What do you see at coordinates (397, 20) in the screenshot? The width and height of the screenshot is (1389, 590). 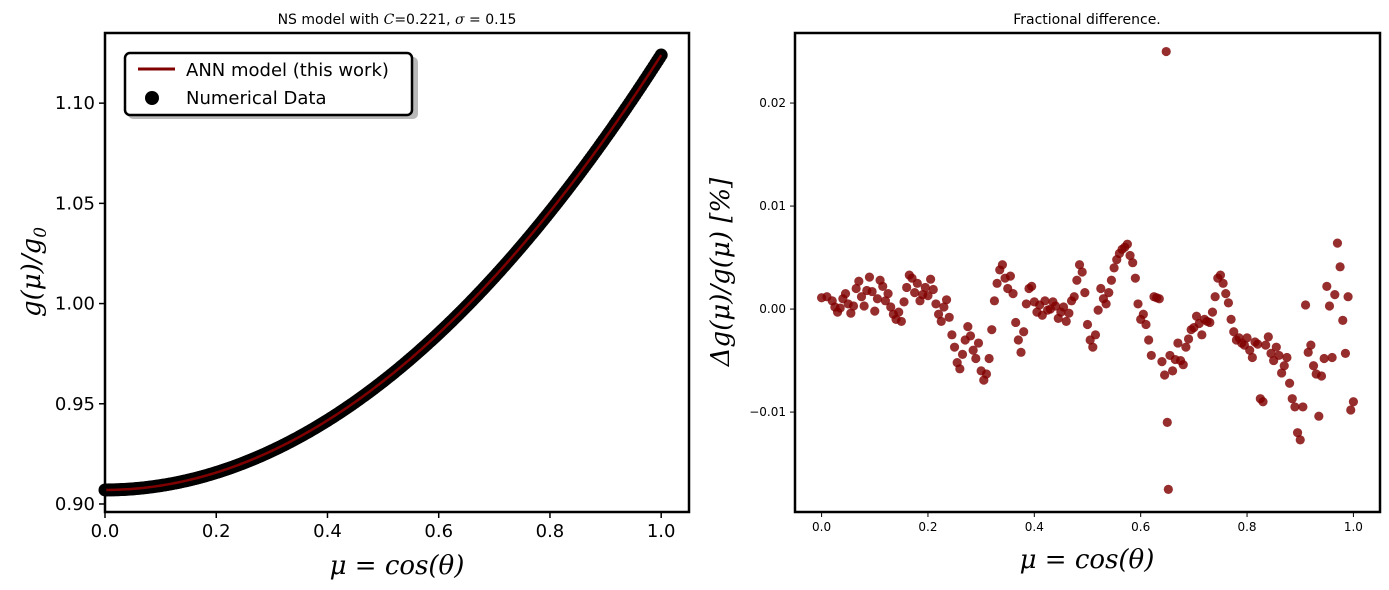 I see `left-chart-title: NS model with C=0.221, σ = 0.15` at bounding box center [397, 20].